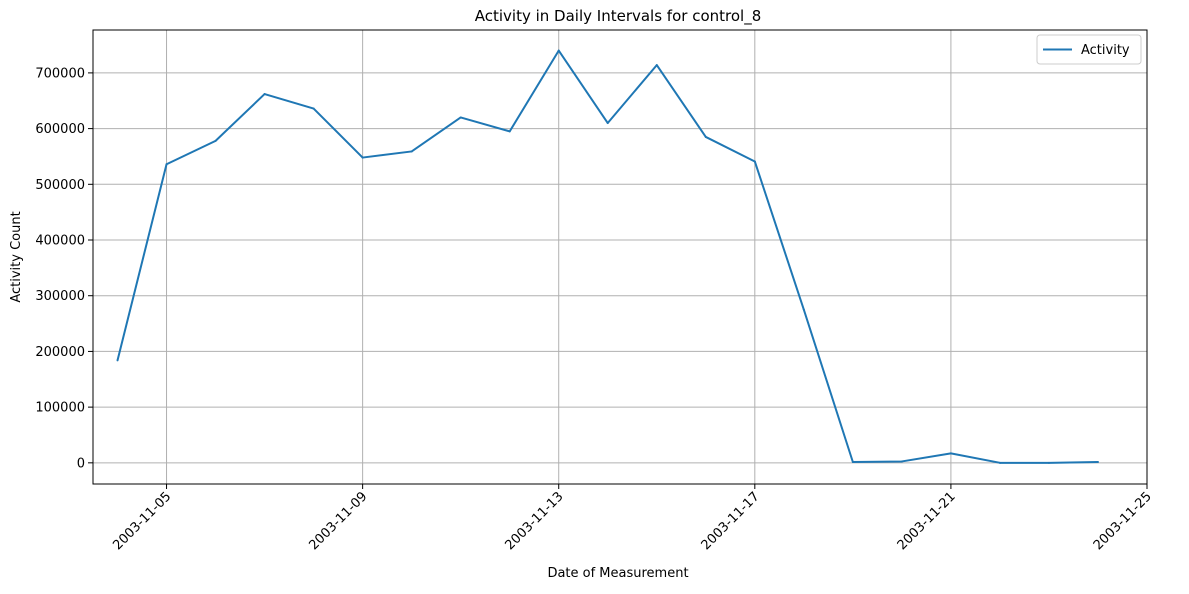 The width and height of the screenshot is (1189, 594). I want to click on x-tick-label: 2003-11-21, so click(927, 521).